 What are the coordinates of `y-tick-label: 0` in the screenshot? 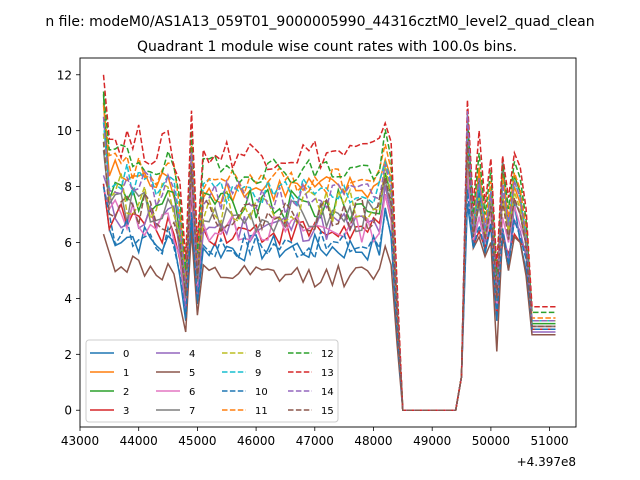 It's located at (68, 411).